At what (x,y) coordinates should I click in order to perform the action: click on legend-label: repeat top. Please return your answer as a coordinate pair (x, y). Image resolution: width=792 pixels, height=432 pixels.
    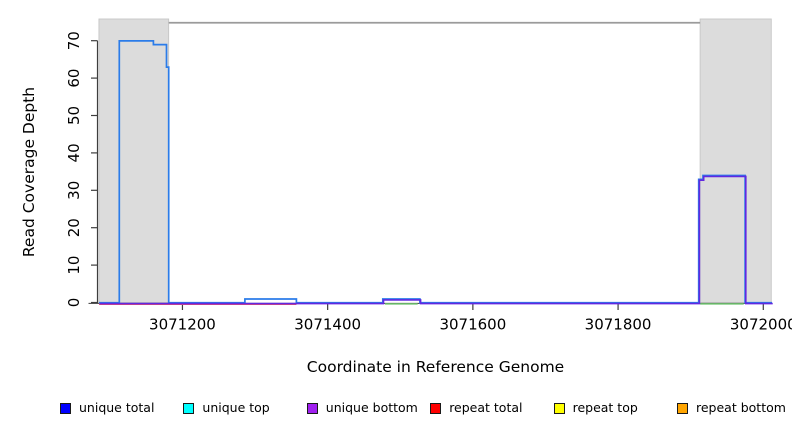
    Looking at the image, I should click on (605, 407).